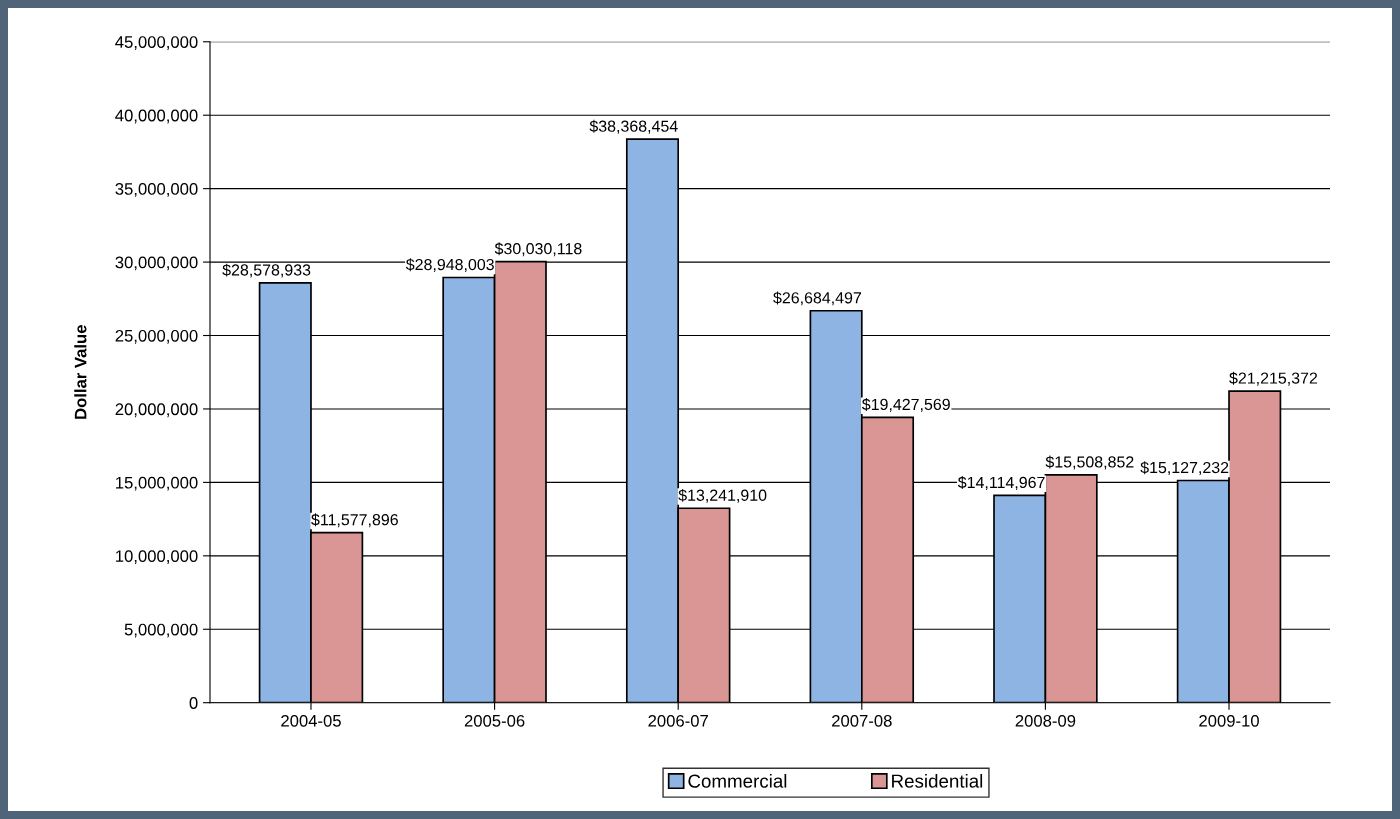 The width and height of the screenshot is (1400, 819). I want to click on x-tick-label: 2006-07, so click(678, 720).